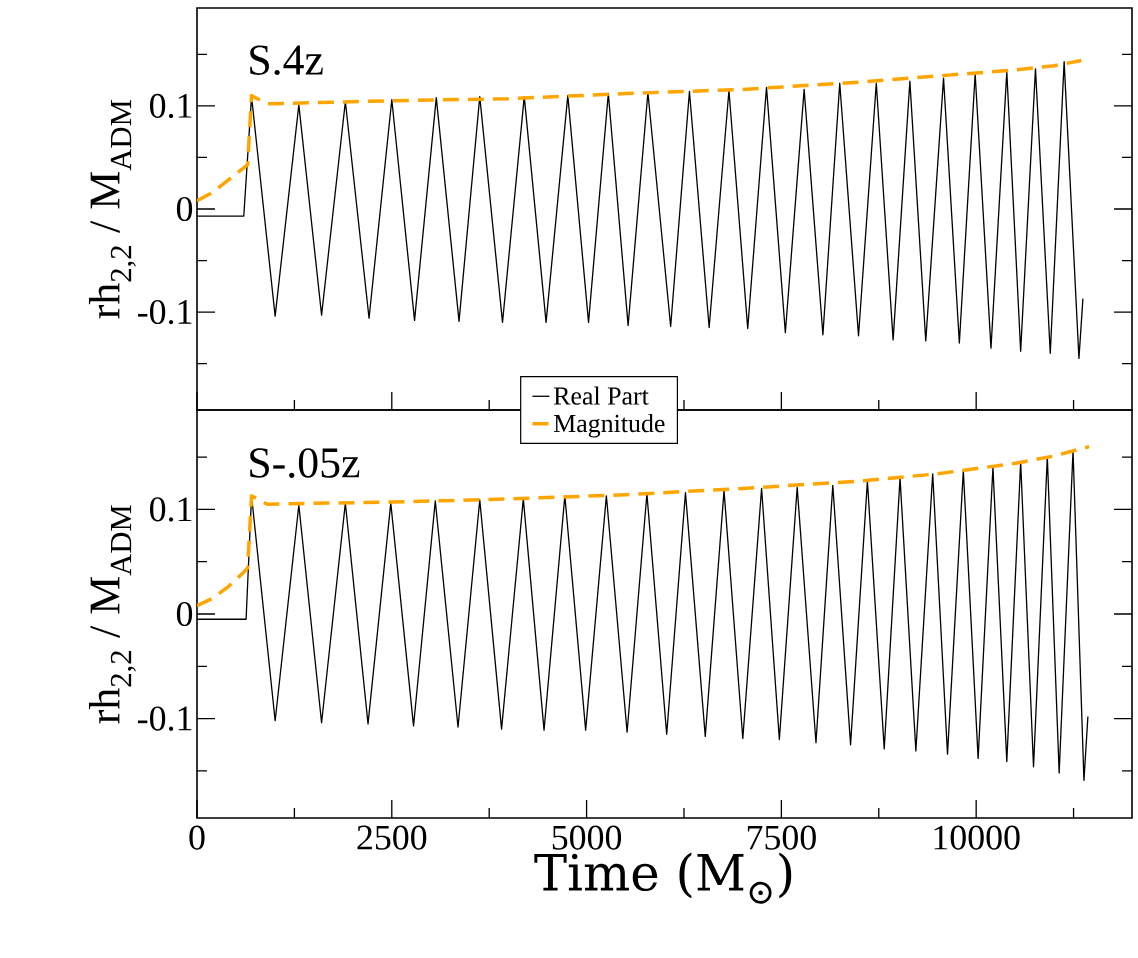 The height and width of the screenshot is (958, 1138). Describe the element at coordinates (977, 837) in the screenshot. I see `x-tick-label: 10000` at that location.